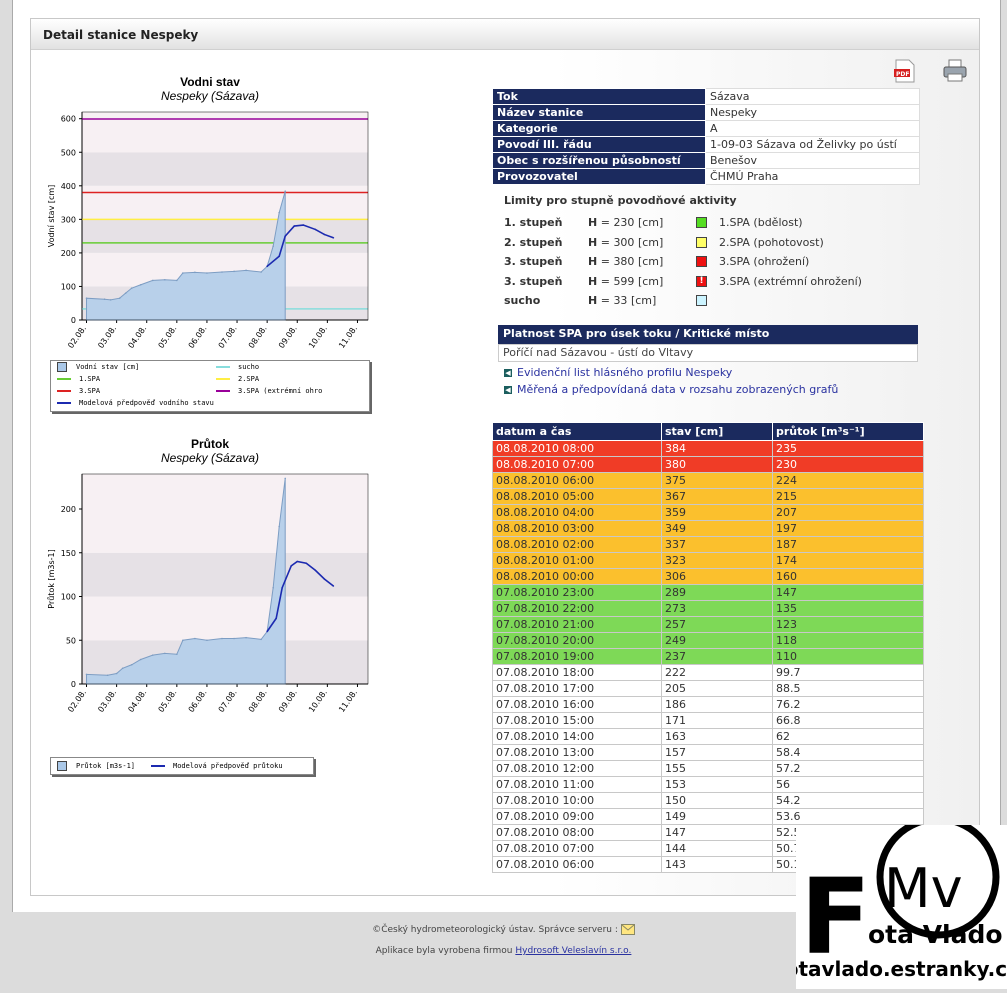 Image resolution: width=1007 pixels, height=993 pixels. What do you see at coordinates (848, 544) in the screenshot?
I see `cell-discharge: 187` at bounding box center [848, 544].